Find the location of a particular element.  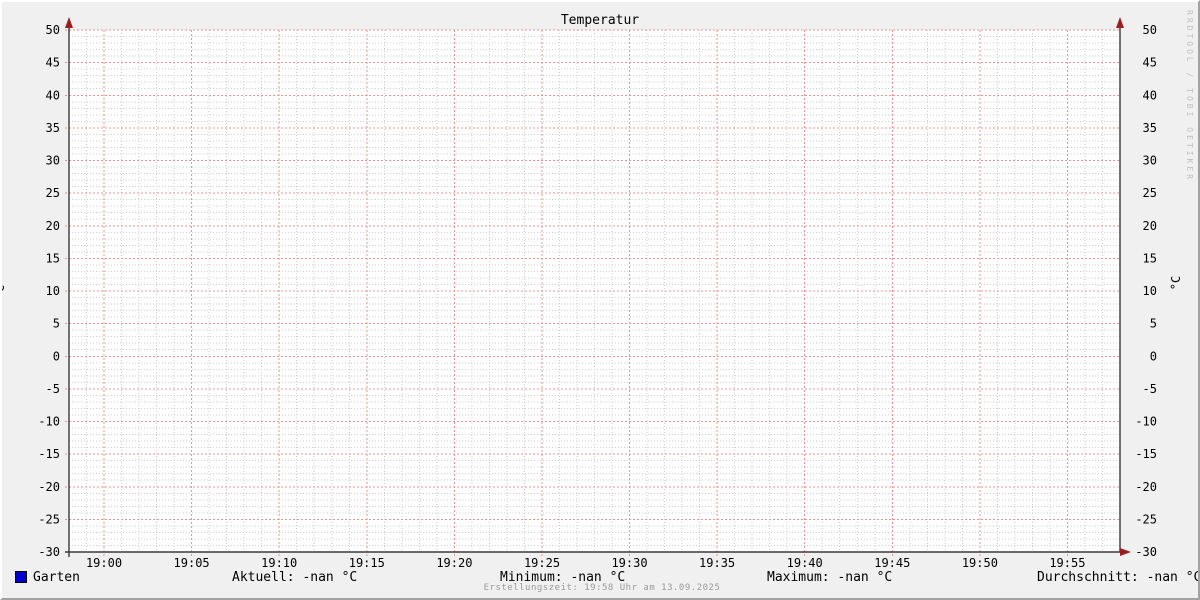

svg-text: 19:25 is located at coordinates (542, 563).